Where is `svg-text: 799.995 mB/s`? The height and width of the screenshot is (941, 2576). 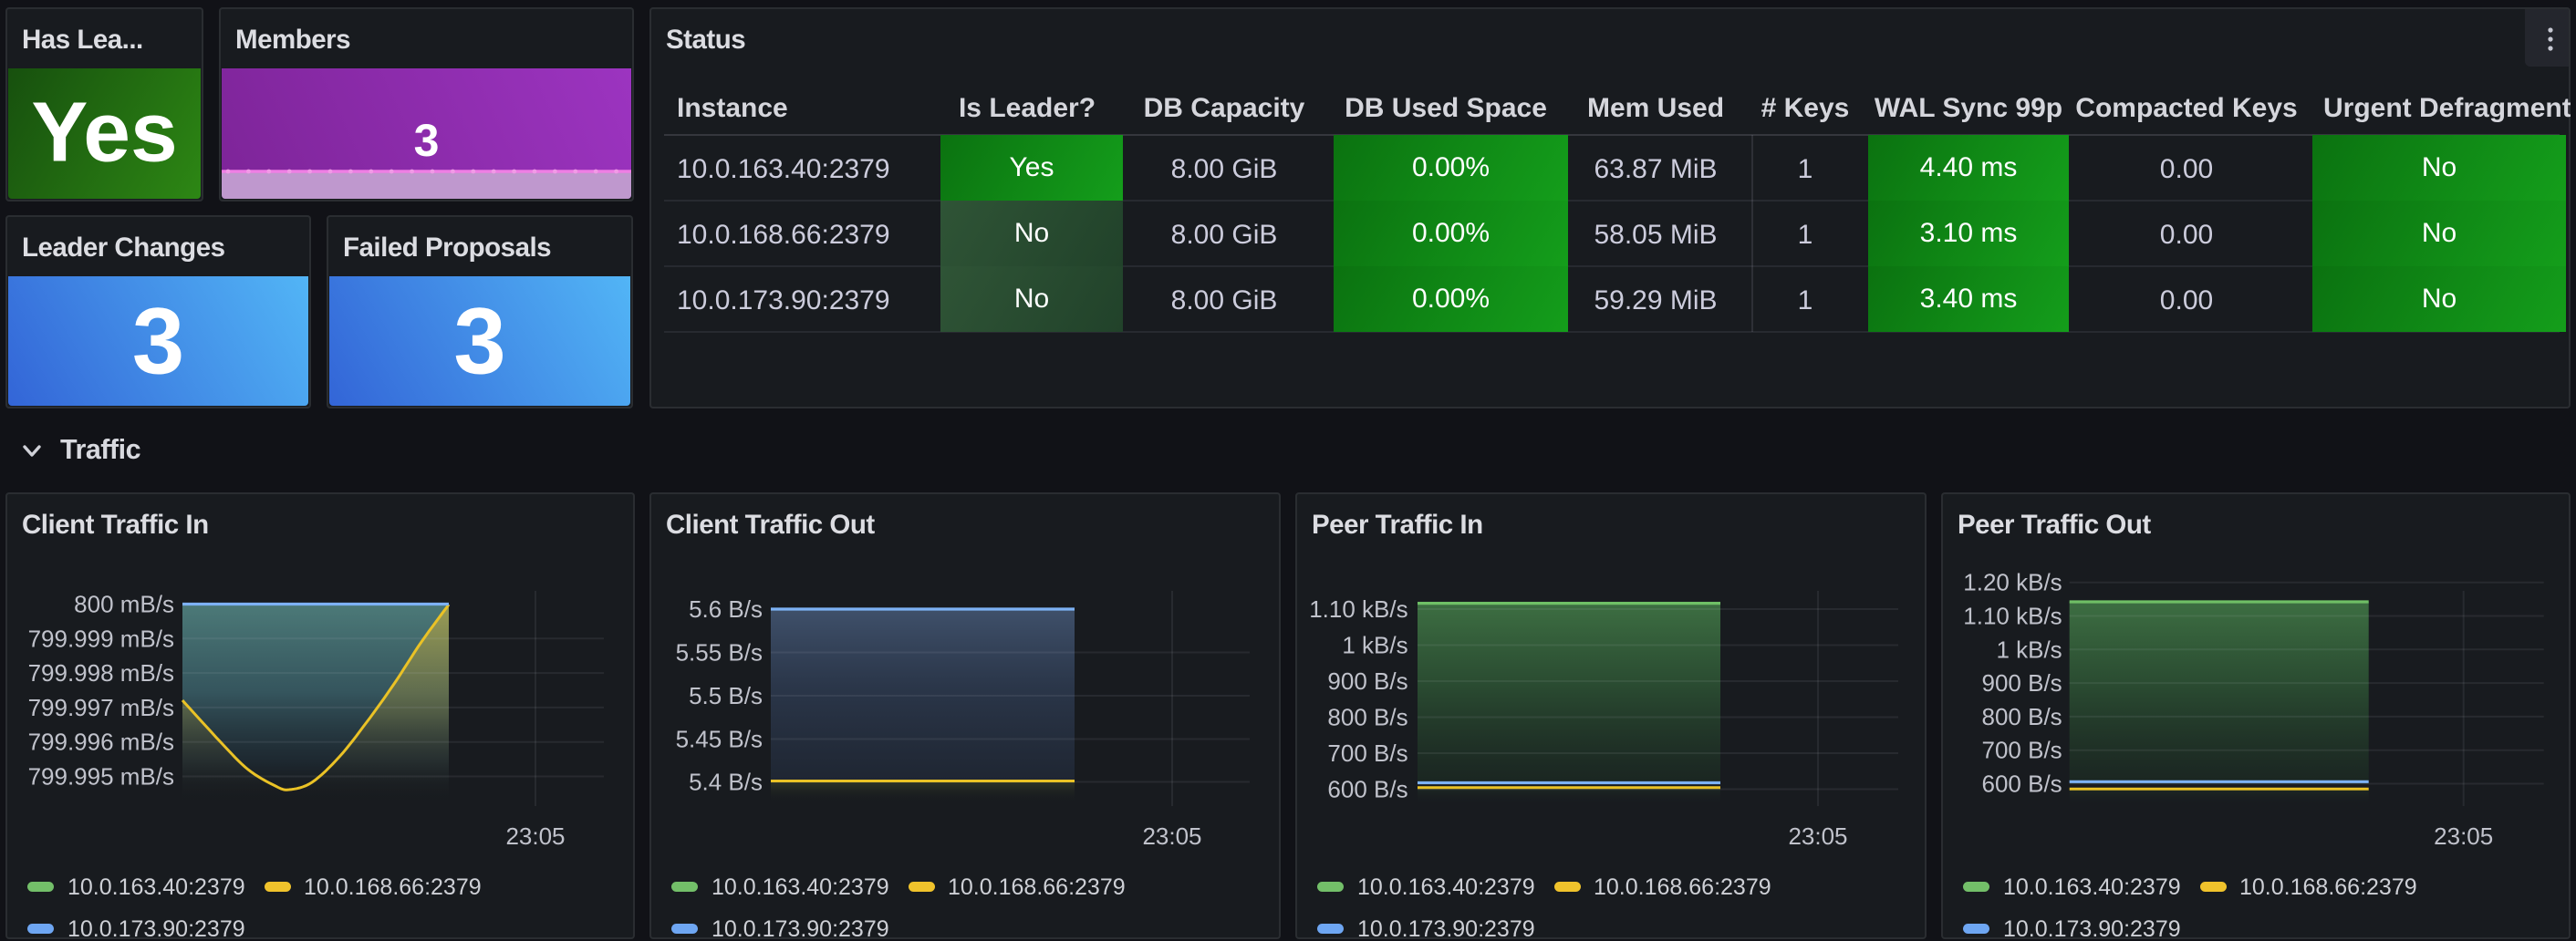
svg-text: 799.995 mB/s is located at coordinates (101, 777).